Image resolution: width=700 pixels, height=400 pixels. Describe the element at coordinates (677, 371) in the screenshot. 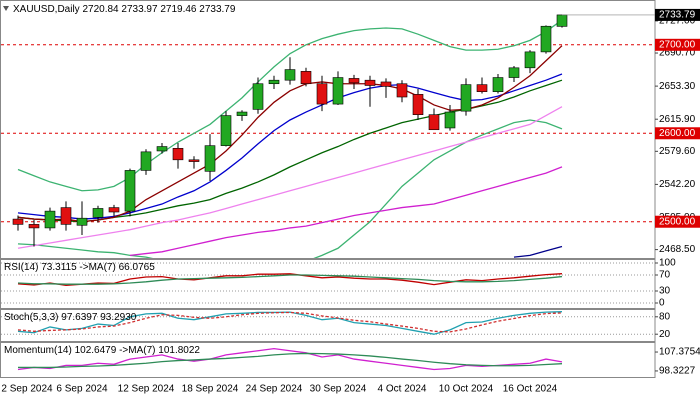

I see `y-tick-label: 98.3227` at that location.